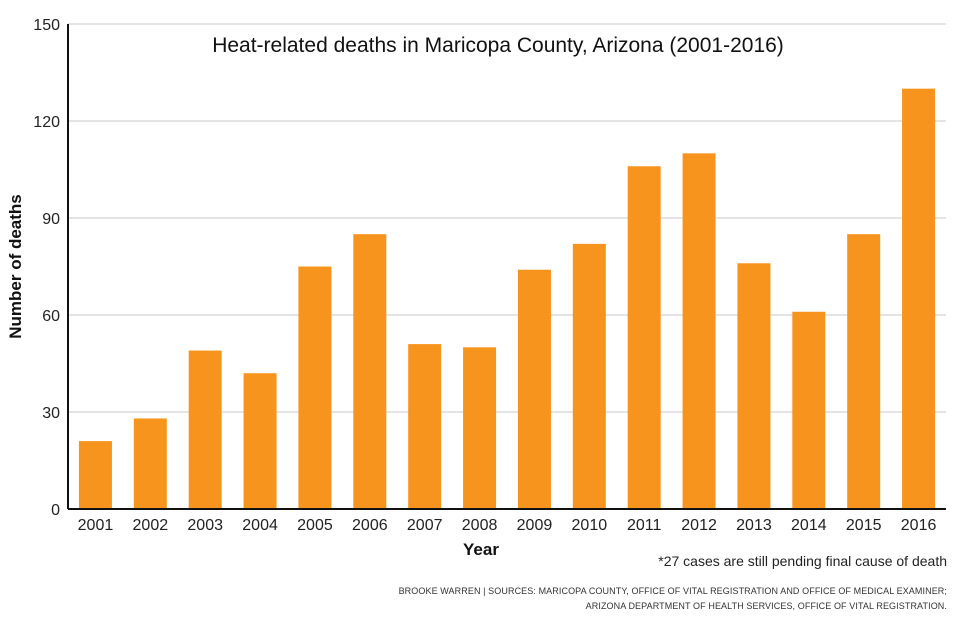 Image resolution: width=961 pixels, height=626 pixels. What do you see at coordinates (699, 525) in the screenshot?
I see `x-tick-2012: 2012` at bounding box center [699, 525].